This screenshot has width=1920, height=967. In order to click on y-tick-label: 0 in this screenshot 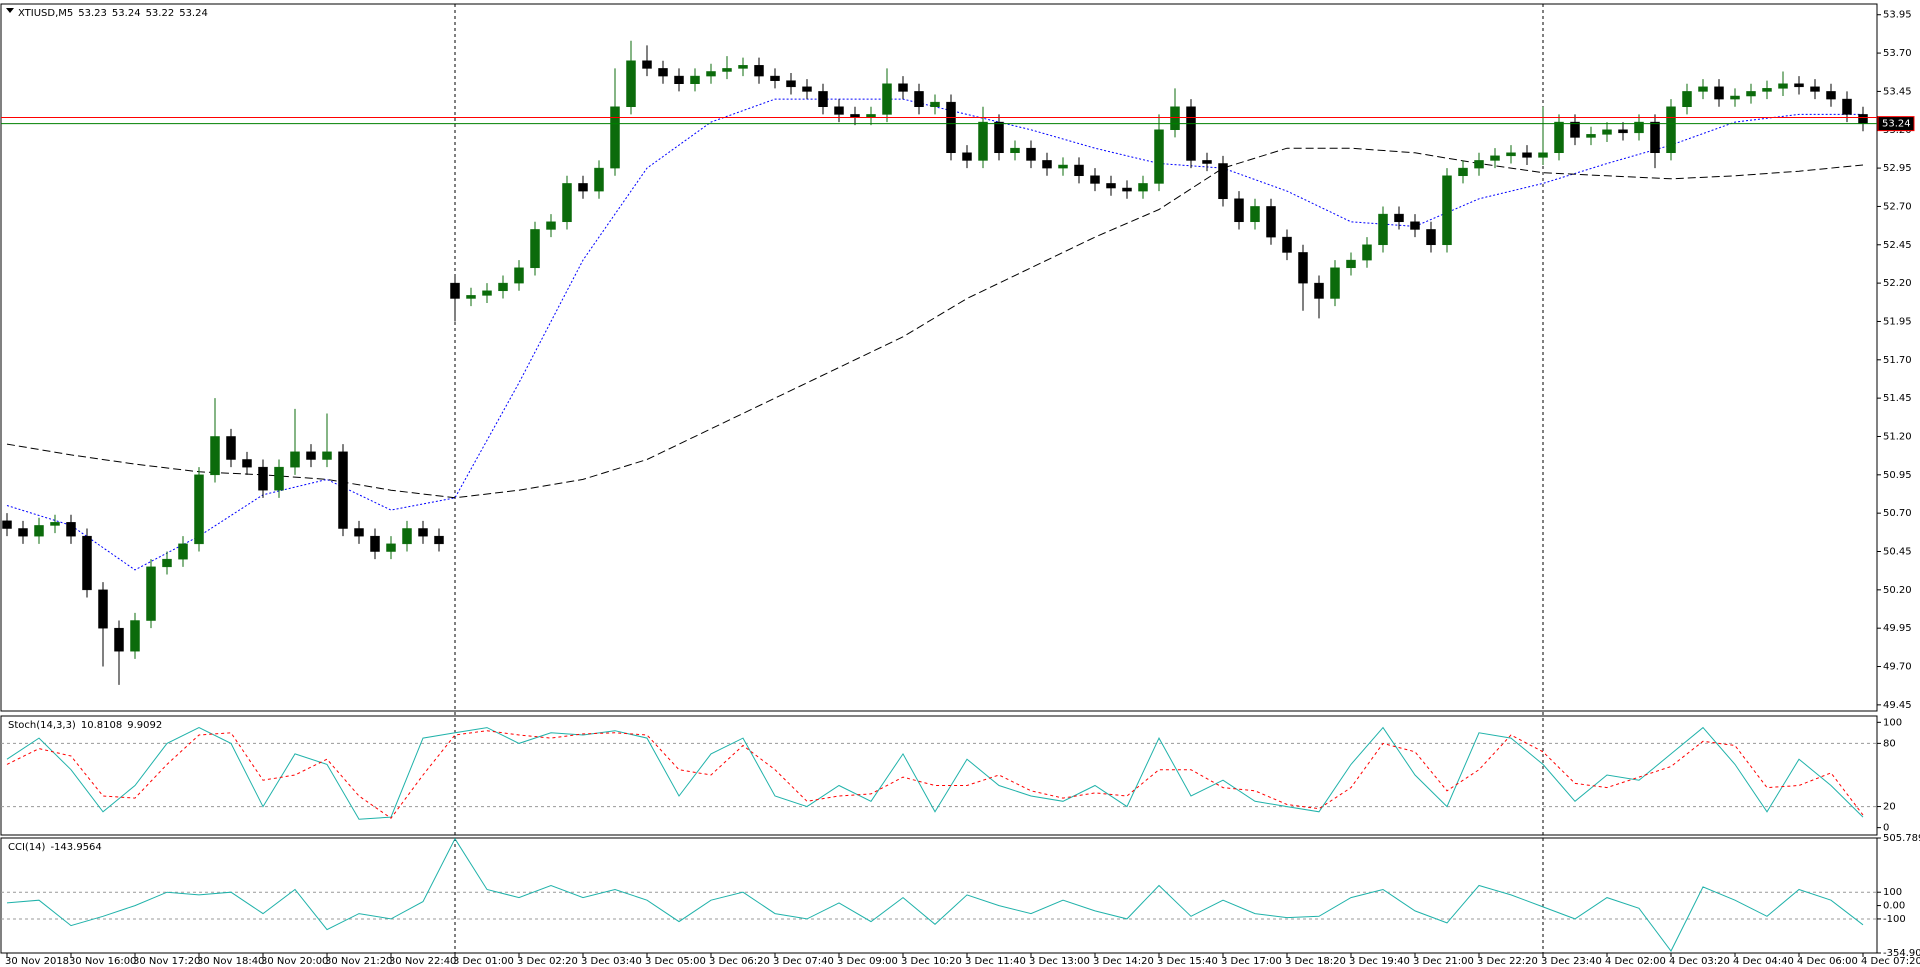, I will do `click(1886, 828)`.